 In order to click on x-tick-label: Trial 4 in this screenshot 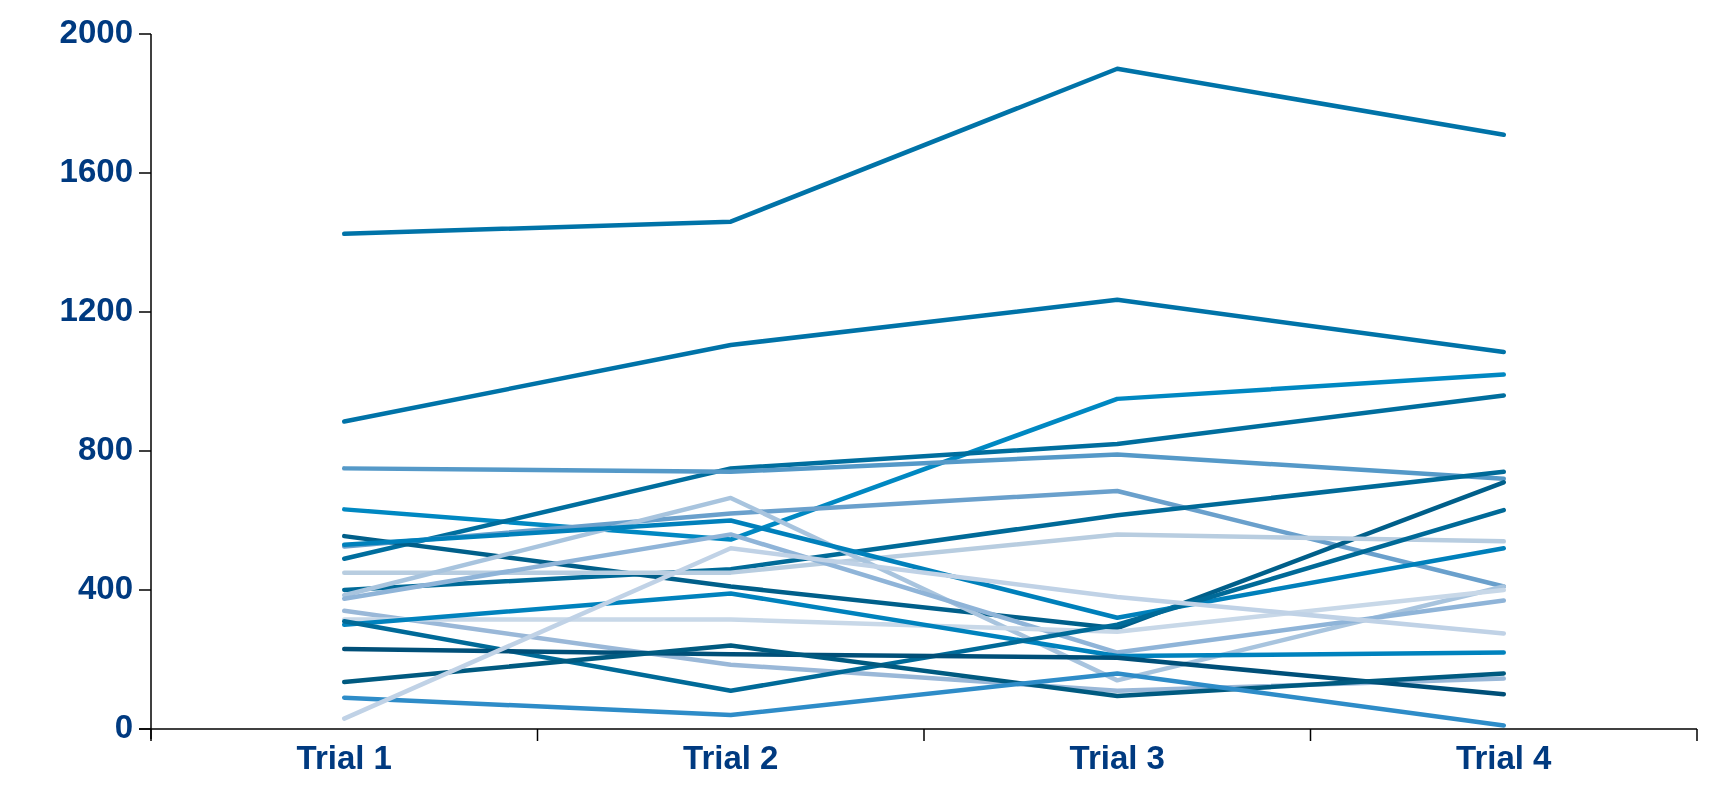, I will do `click(1504, 757)`.